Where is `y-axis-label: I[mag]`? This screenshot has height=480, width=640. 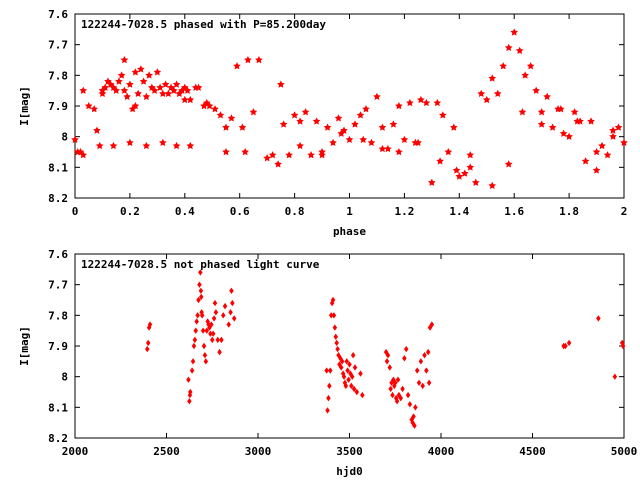
y-axis-label: I[mag] is located at coordinates (24, 106).